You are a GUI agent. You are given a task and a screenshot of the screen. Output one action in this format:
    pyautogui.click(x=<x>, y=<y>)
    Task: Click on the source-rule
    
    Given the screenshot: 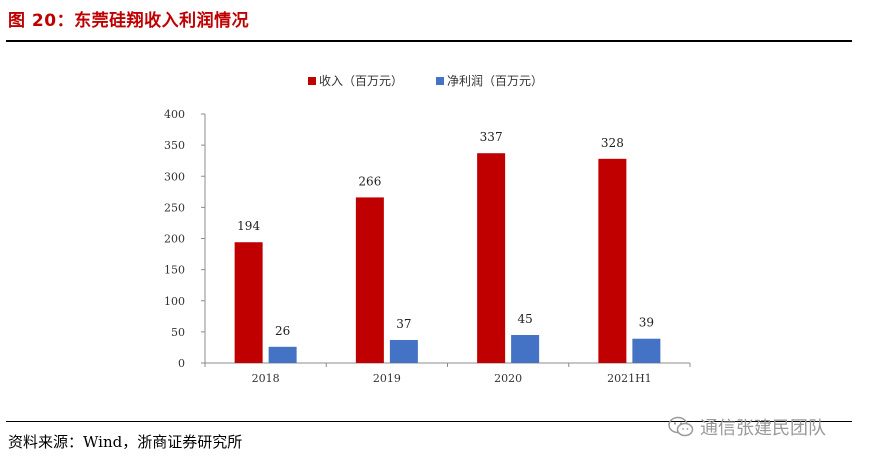 What is the action you would take?
    pyautogui.click(x=429, y=421)
    